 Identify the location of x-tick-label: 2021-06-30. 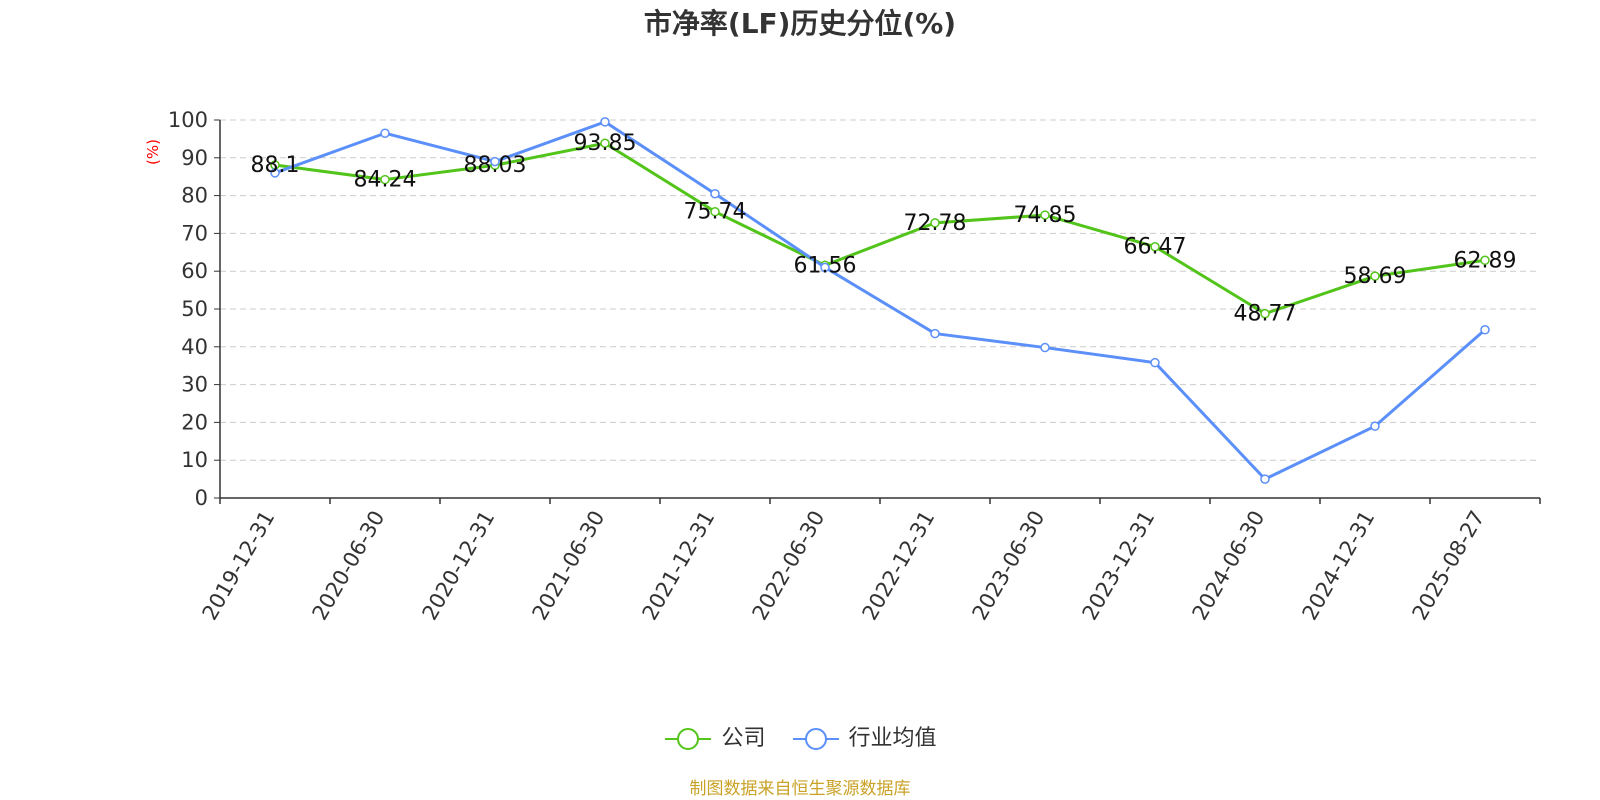
(569, 566).